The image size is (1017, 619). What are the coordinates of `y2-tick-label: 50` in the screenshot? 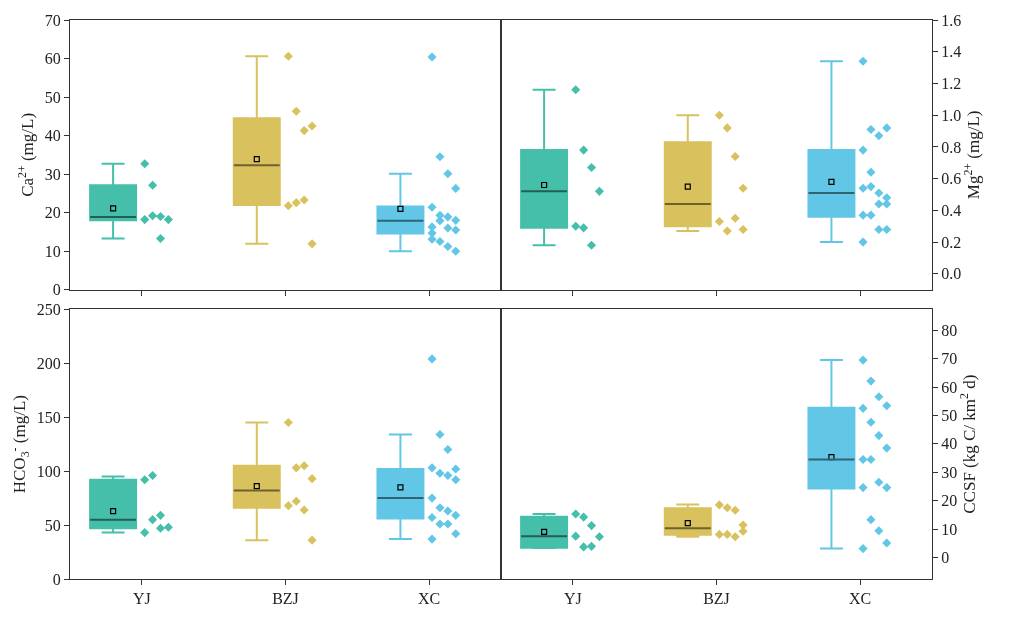 It's located at (949, 416).